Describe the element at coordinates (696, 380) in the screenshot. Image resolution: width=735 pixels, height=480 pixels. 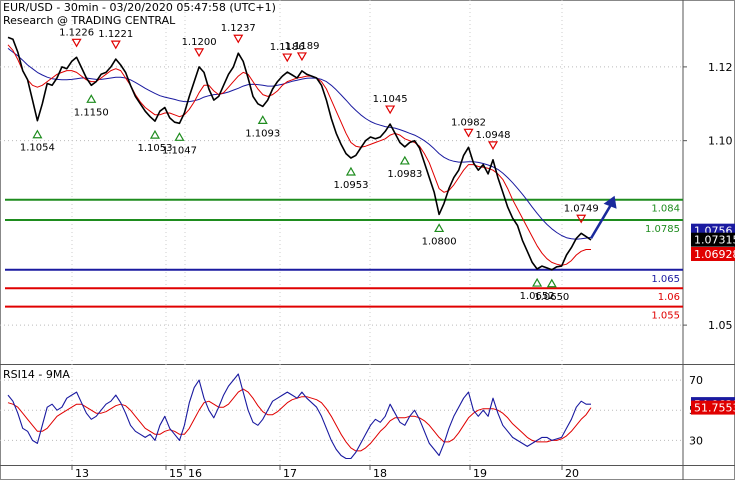
I see `rsi-tick-label: 70` at that location.